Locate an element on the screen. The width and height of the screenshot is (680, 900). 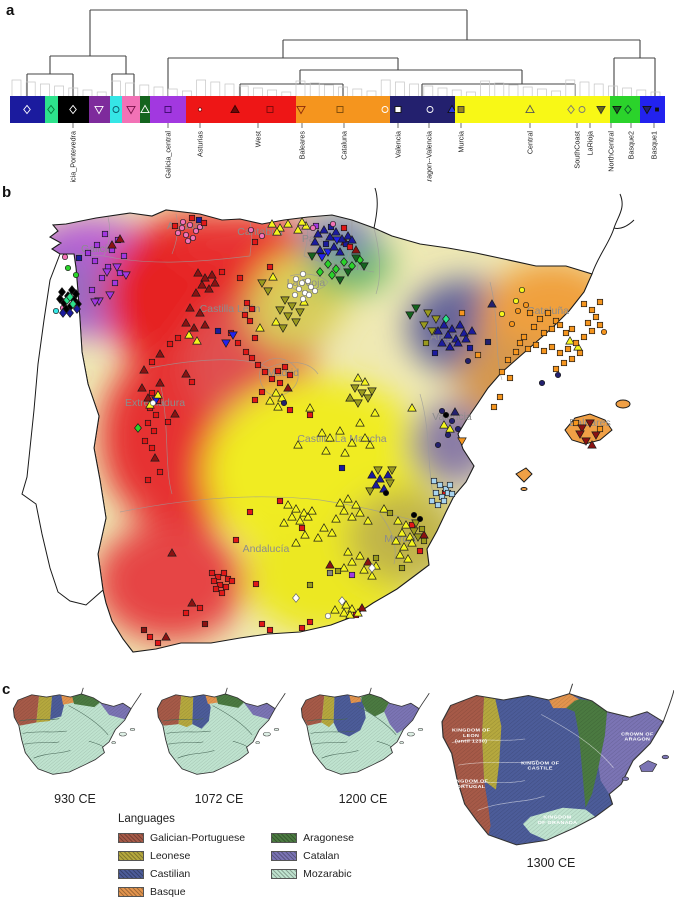
legend-entry-basque: Basque is located at coordinates (181, 891).